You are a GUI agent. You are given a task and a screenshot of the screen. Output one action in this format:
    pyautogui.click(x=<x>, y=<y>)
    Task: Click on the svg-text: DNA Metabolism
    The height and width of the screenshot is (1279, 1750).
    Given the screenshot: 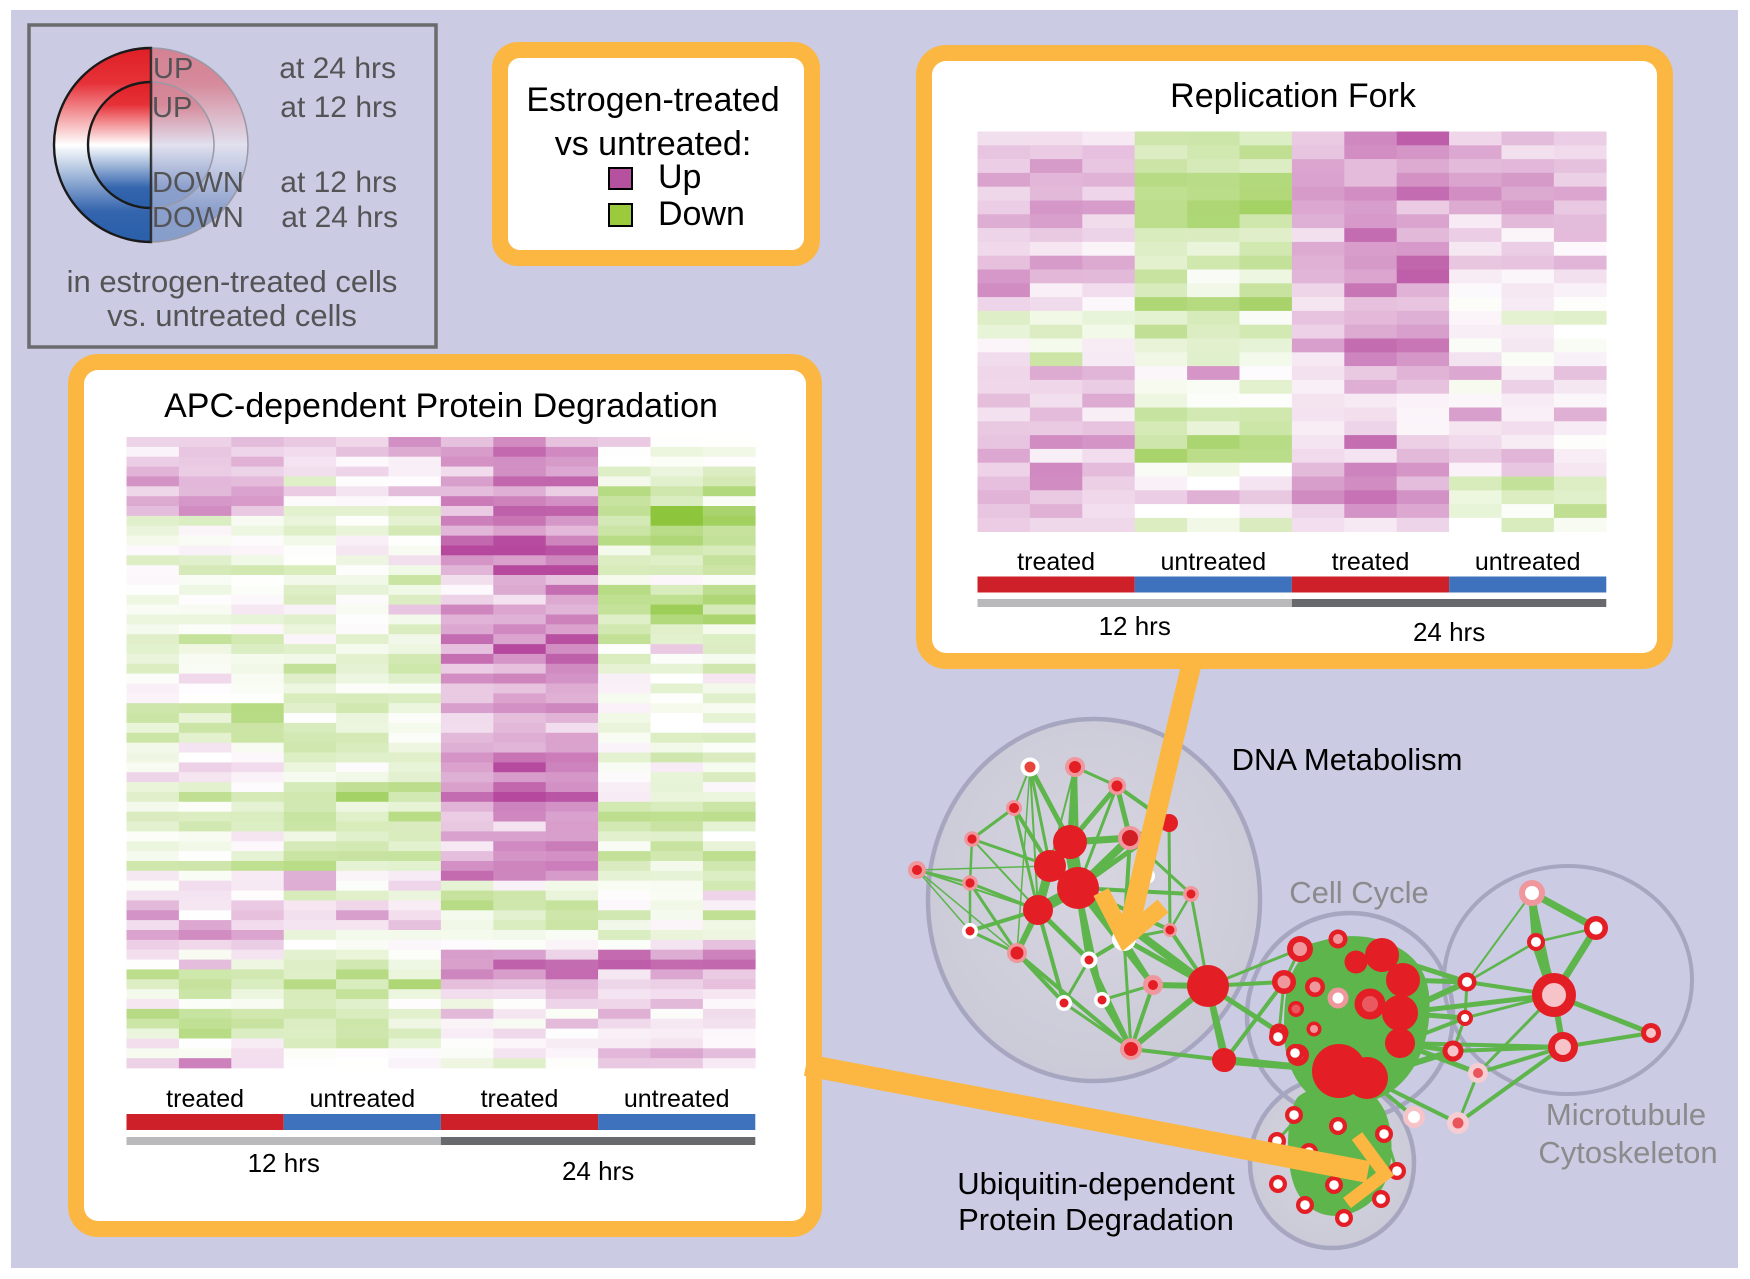 What is the action you would take?
    pyautogui.click(x=1347, y=759)
    